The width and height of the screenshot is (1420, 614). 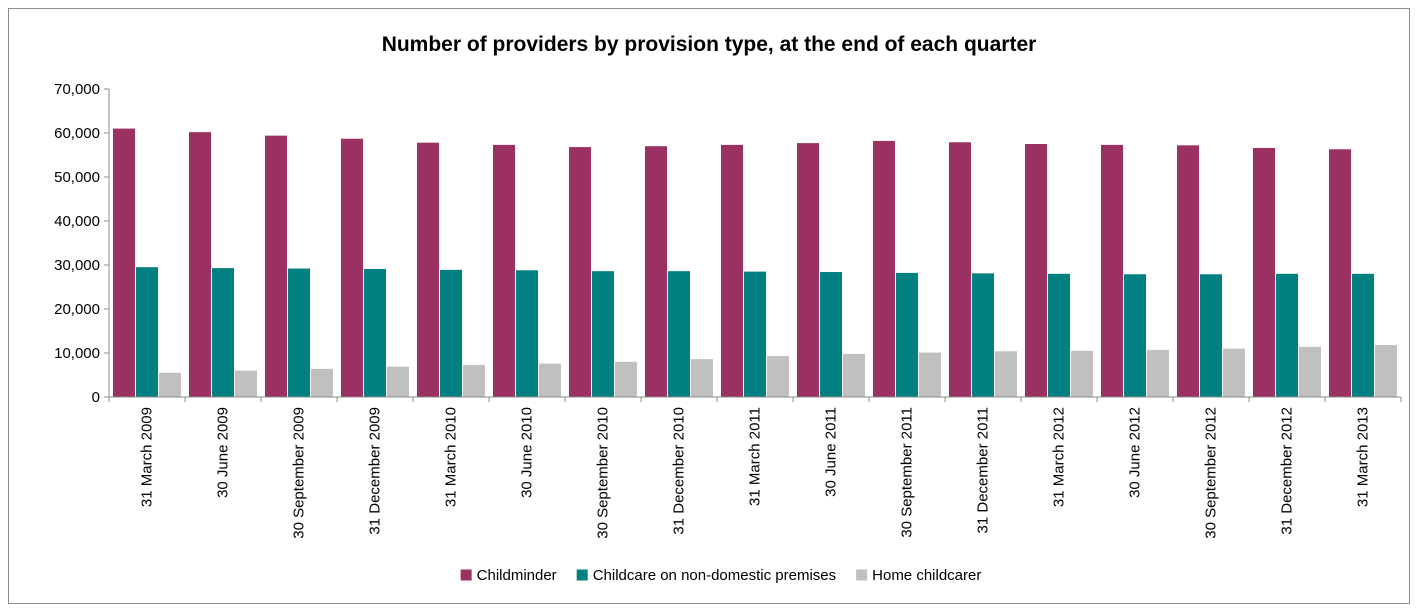 I want to click on x-tick-label: 30 September 2009, so click(x=299, y=473).